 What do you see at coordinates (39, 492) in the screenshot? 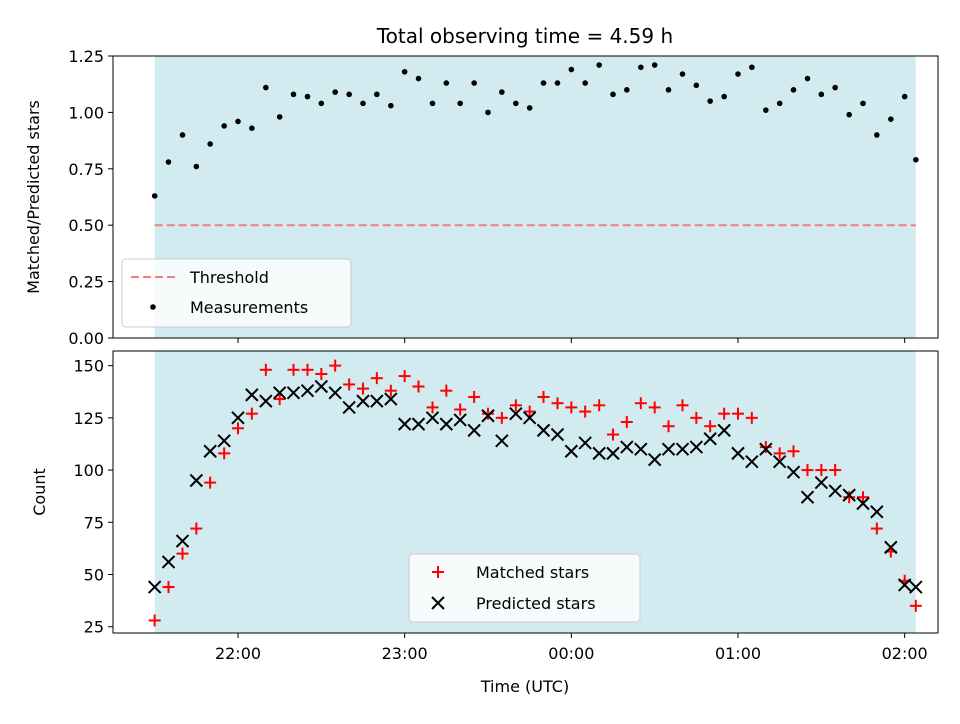
I see `bottom-y-axis-label: Count` at bounding box center [39, 492].